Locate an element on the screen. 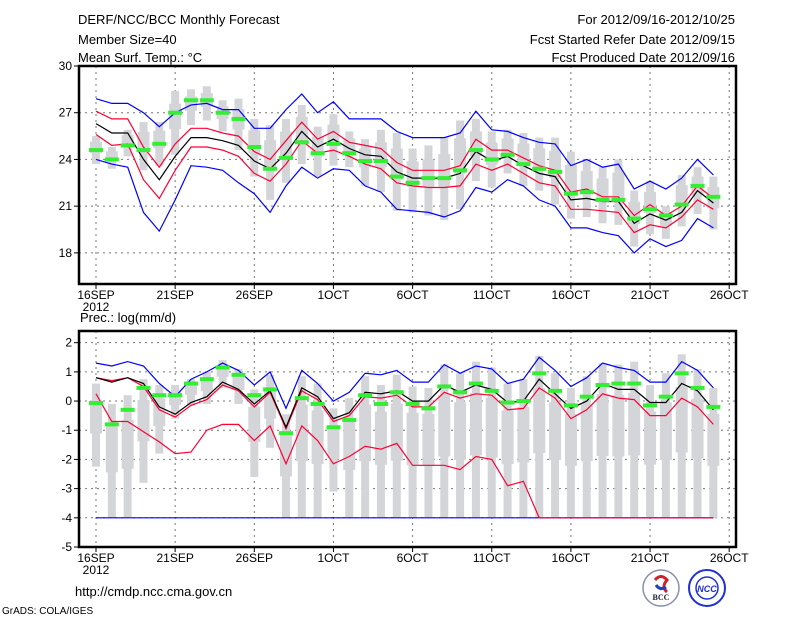 This screenshot has height=618, width=800. y-tick-label: -4 is located at coordinates (66, 518).